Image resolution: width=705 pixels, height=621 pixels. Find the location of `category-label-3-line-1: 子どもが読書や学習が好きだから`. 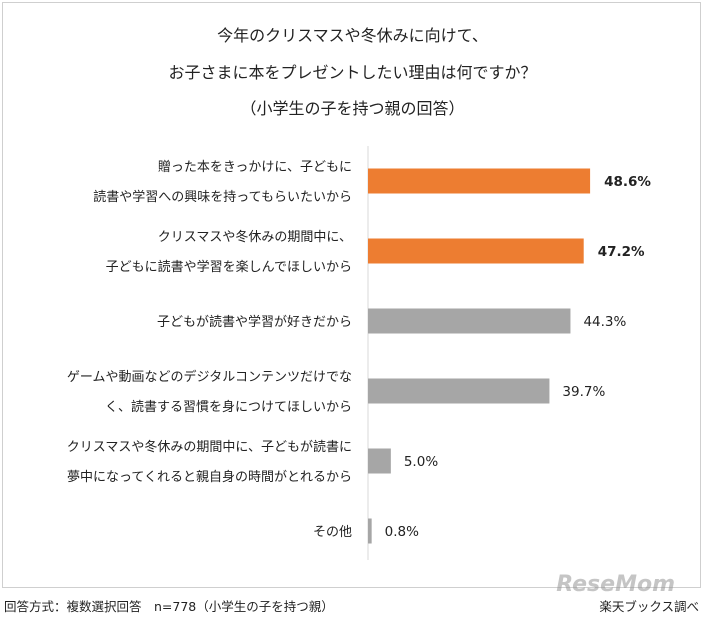

category-label-3-line-1: 子どもが読書や学習が好きだから is located at coordinates (254, 322).